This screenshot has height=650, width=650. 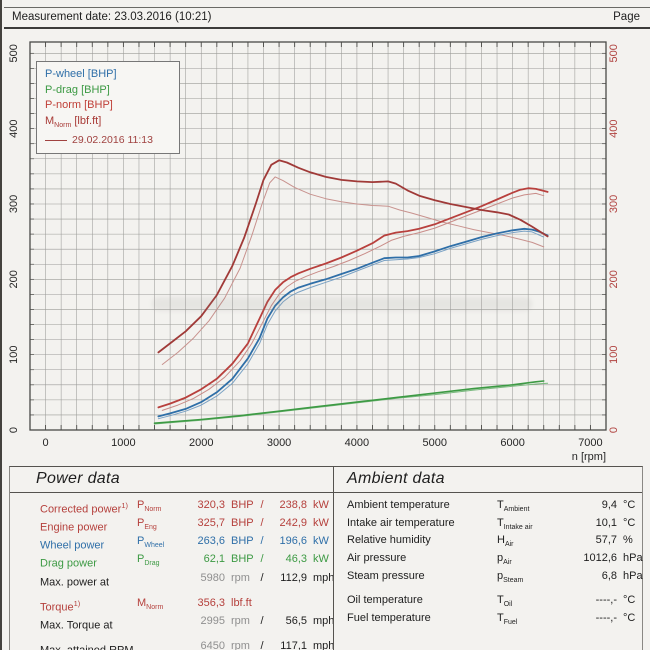 What do you see at coordinates (112, 17) in the screenshot?
I see `measurement-date-label: Measurement date: 23.03.2016 (10:21)` at bounding box center [112, 17].